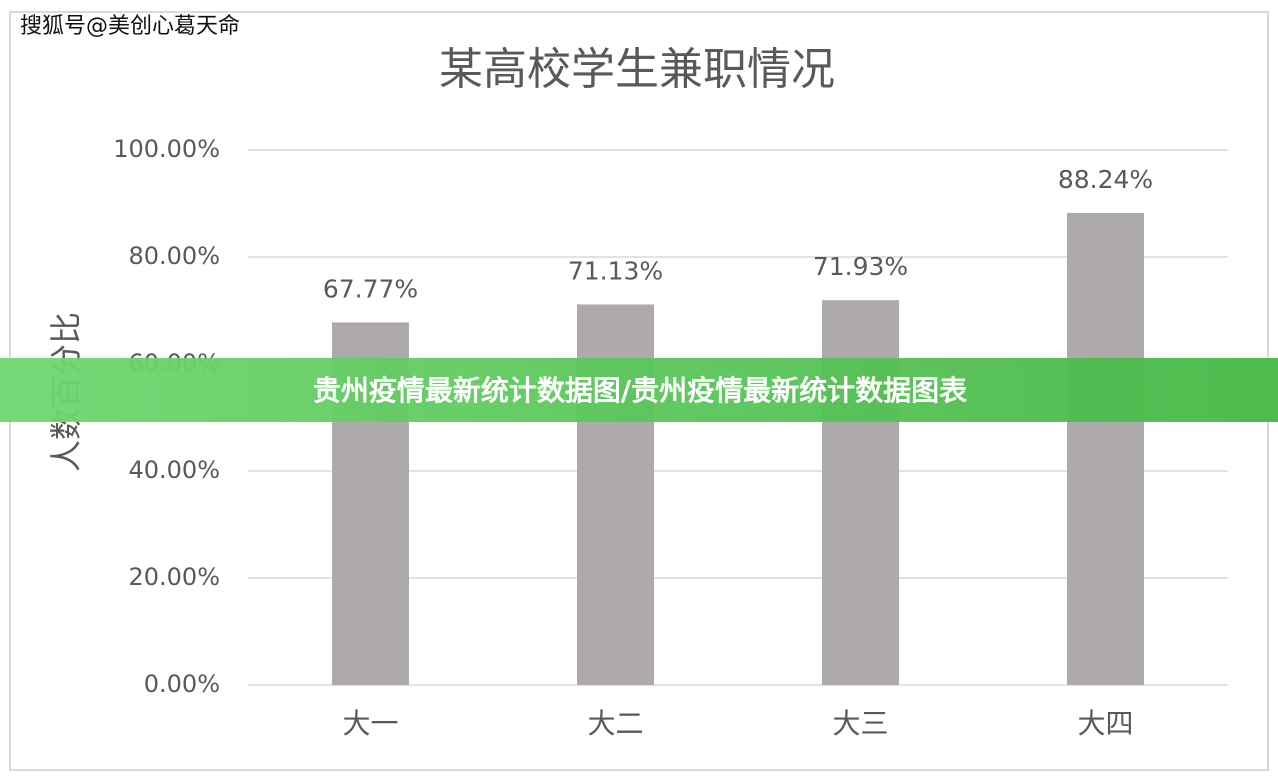 The image size is (1278, 782). I want to click on x-tick-label: 大四, so click(1105, 723).